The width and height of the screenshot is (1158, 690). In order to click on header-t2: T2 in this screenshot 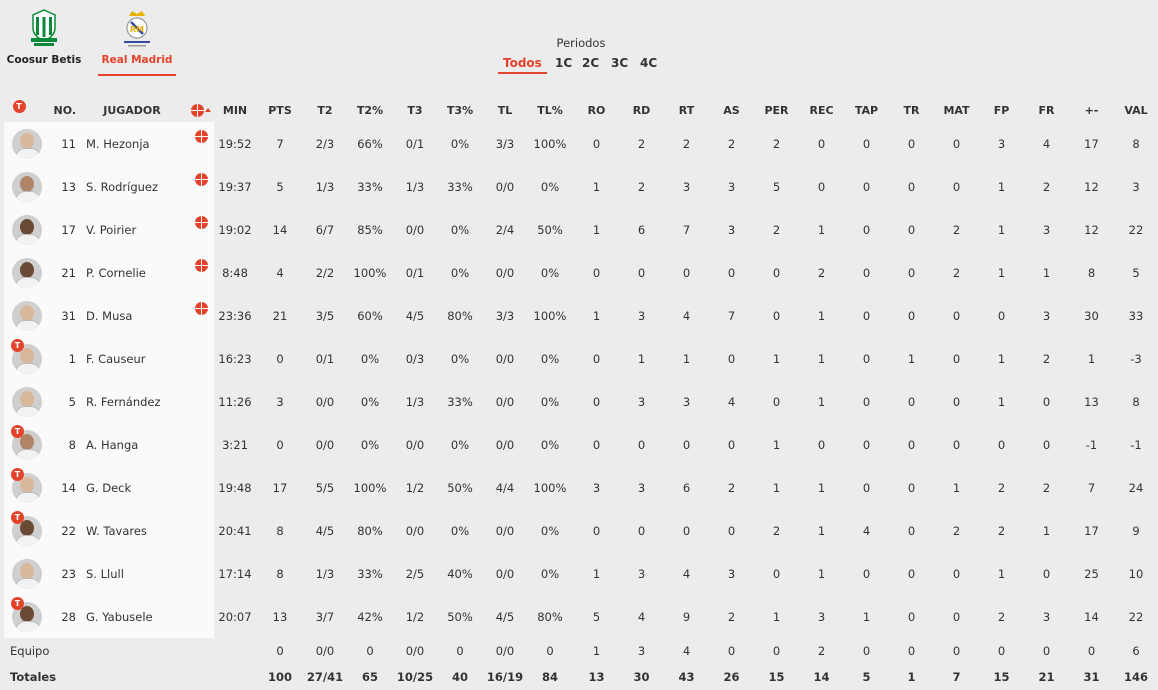, I will do `click(325, 110)`.